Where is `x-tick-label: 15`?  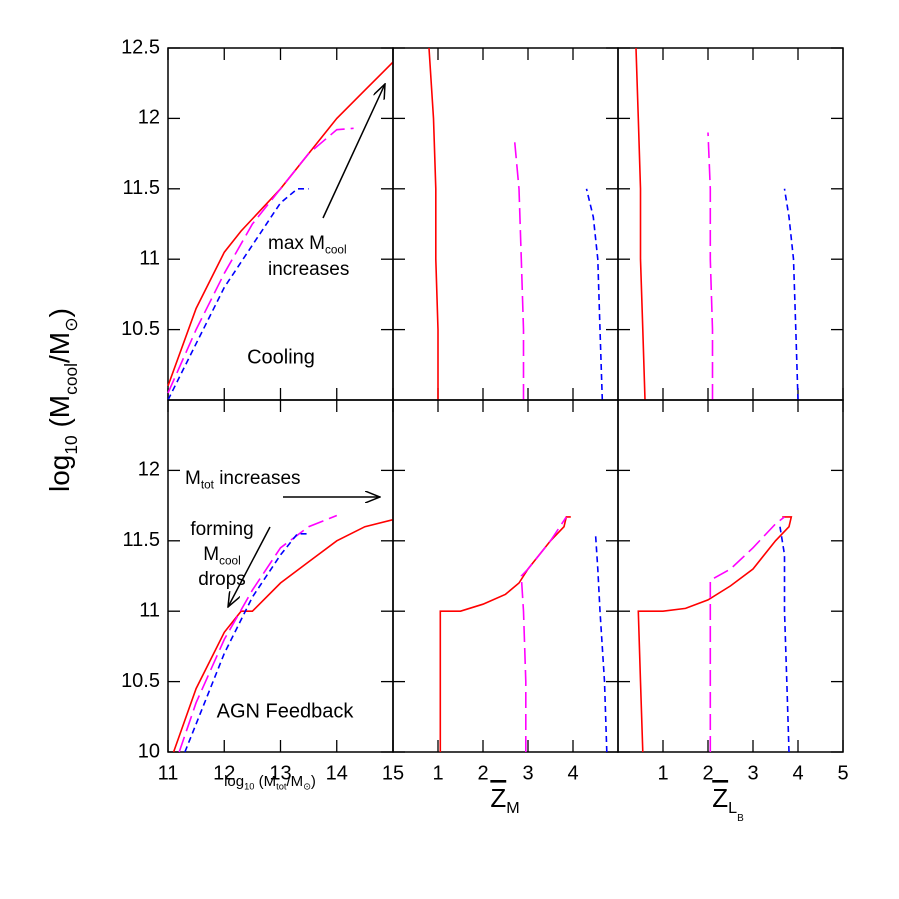
x-tick-label: 15 is located at coordinates (393, 773).